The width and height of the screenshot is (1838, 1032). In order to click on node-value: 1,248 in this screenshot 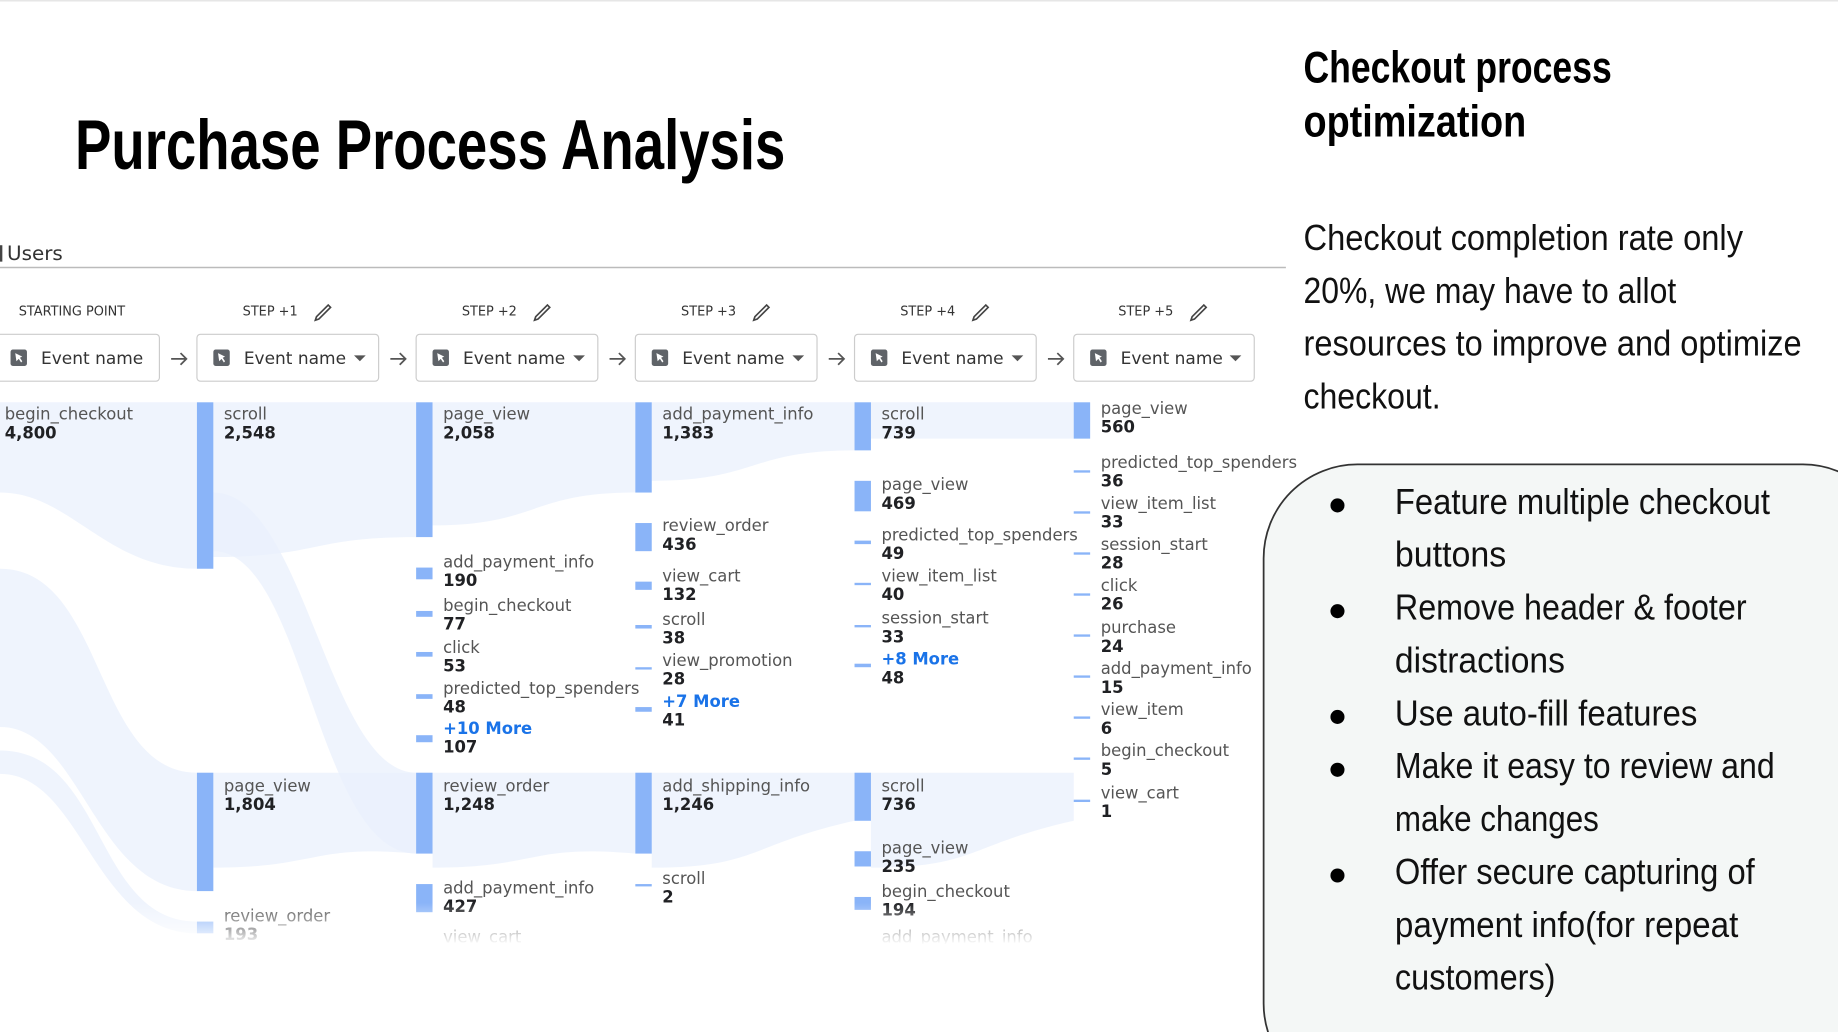, I will do `click(469, 804)`.